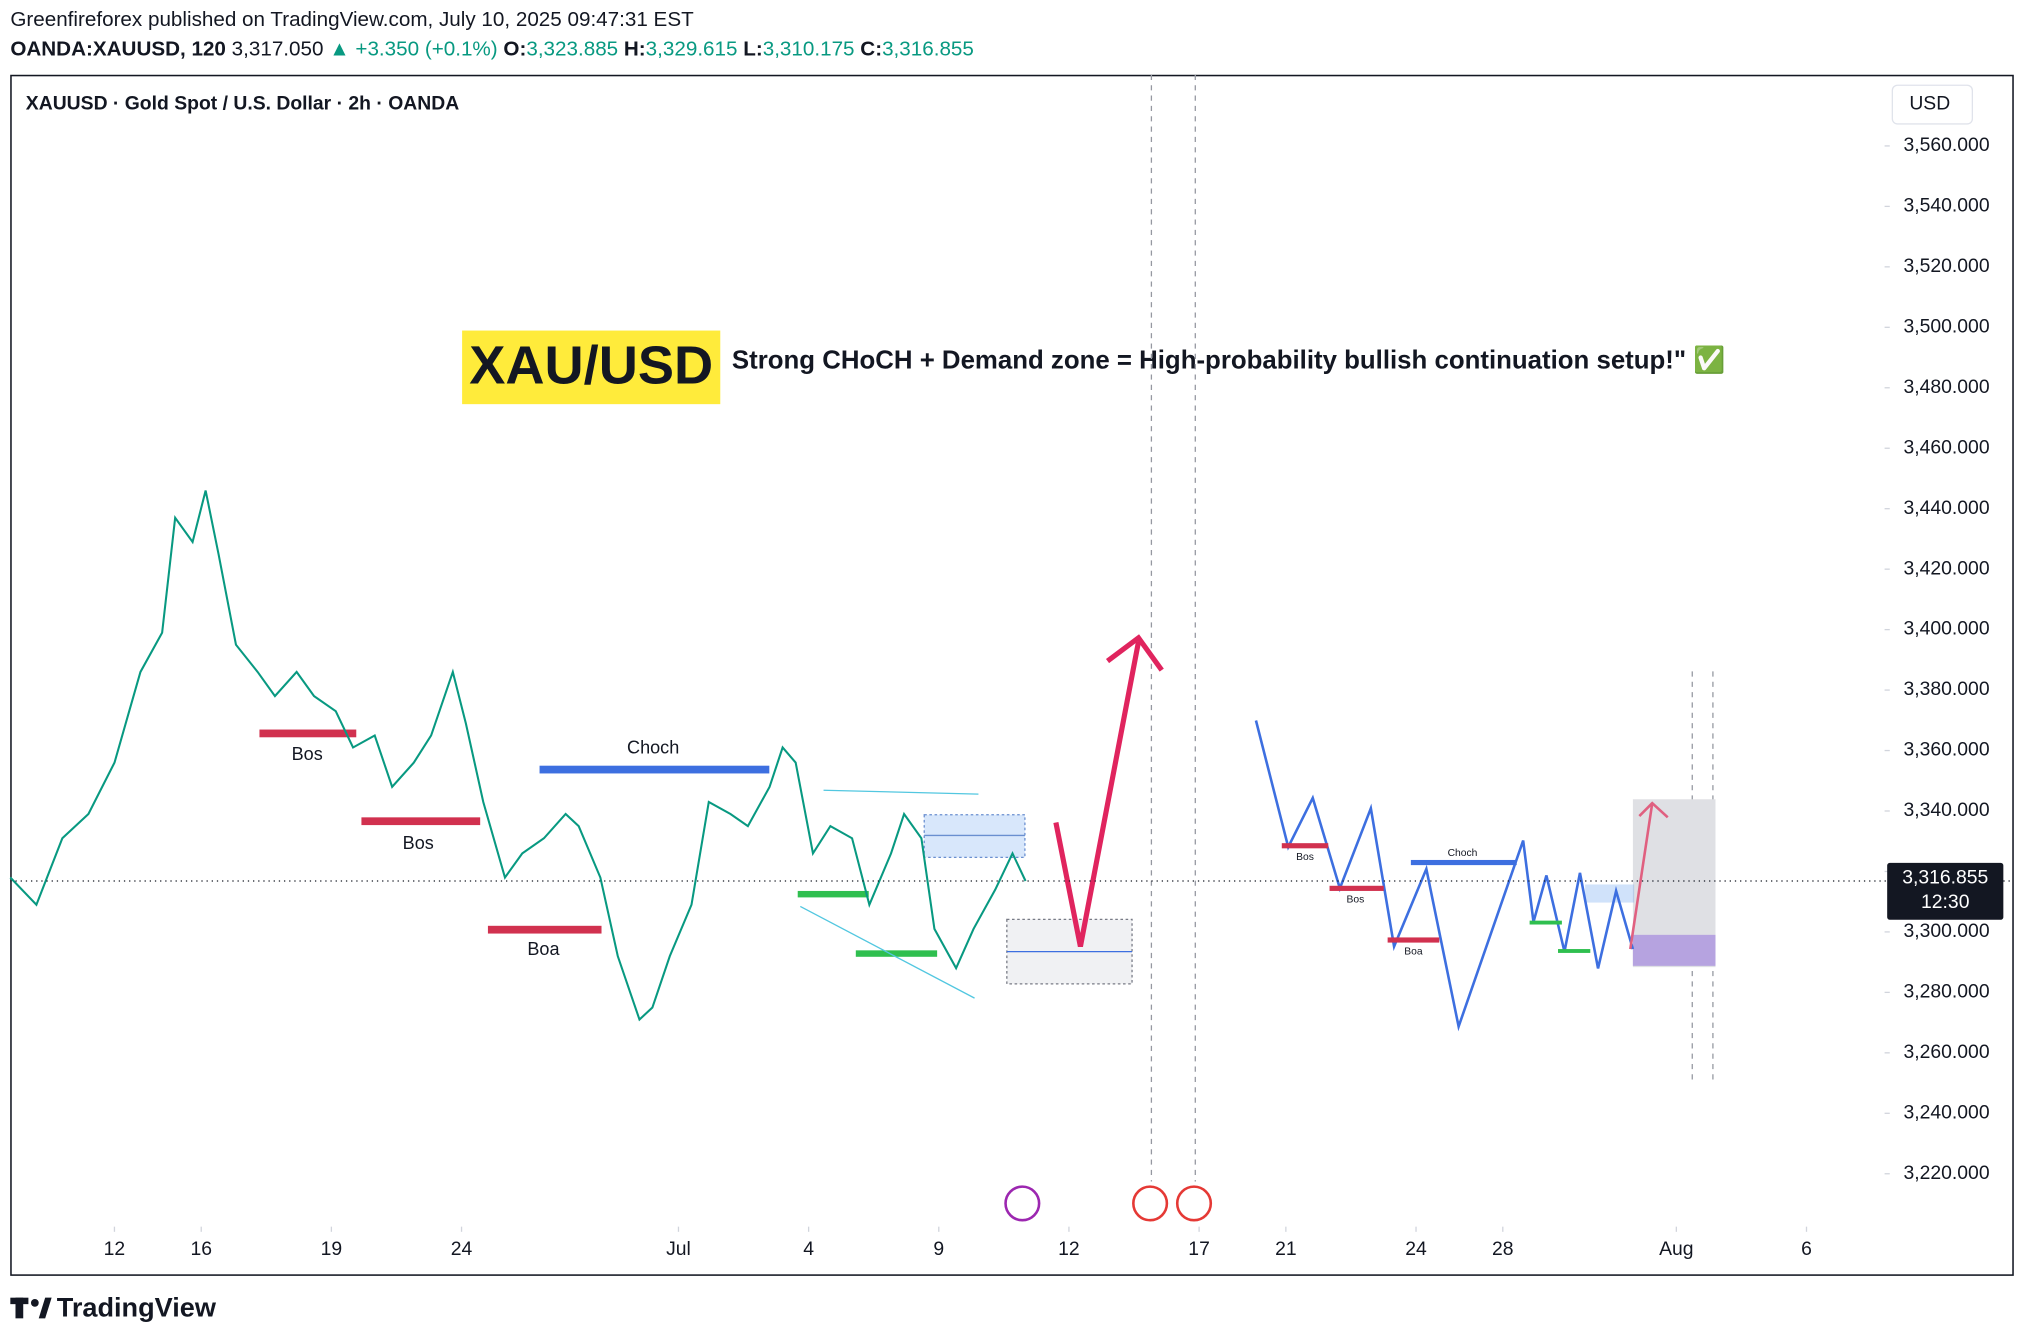 The width and height of the screenshot is (2024, 1339). Describe the element at coordinates (752, 49) in the screenshot. I see `ohlc-label: L:` at that location.